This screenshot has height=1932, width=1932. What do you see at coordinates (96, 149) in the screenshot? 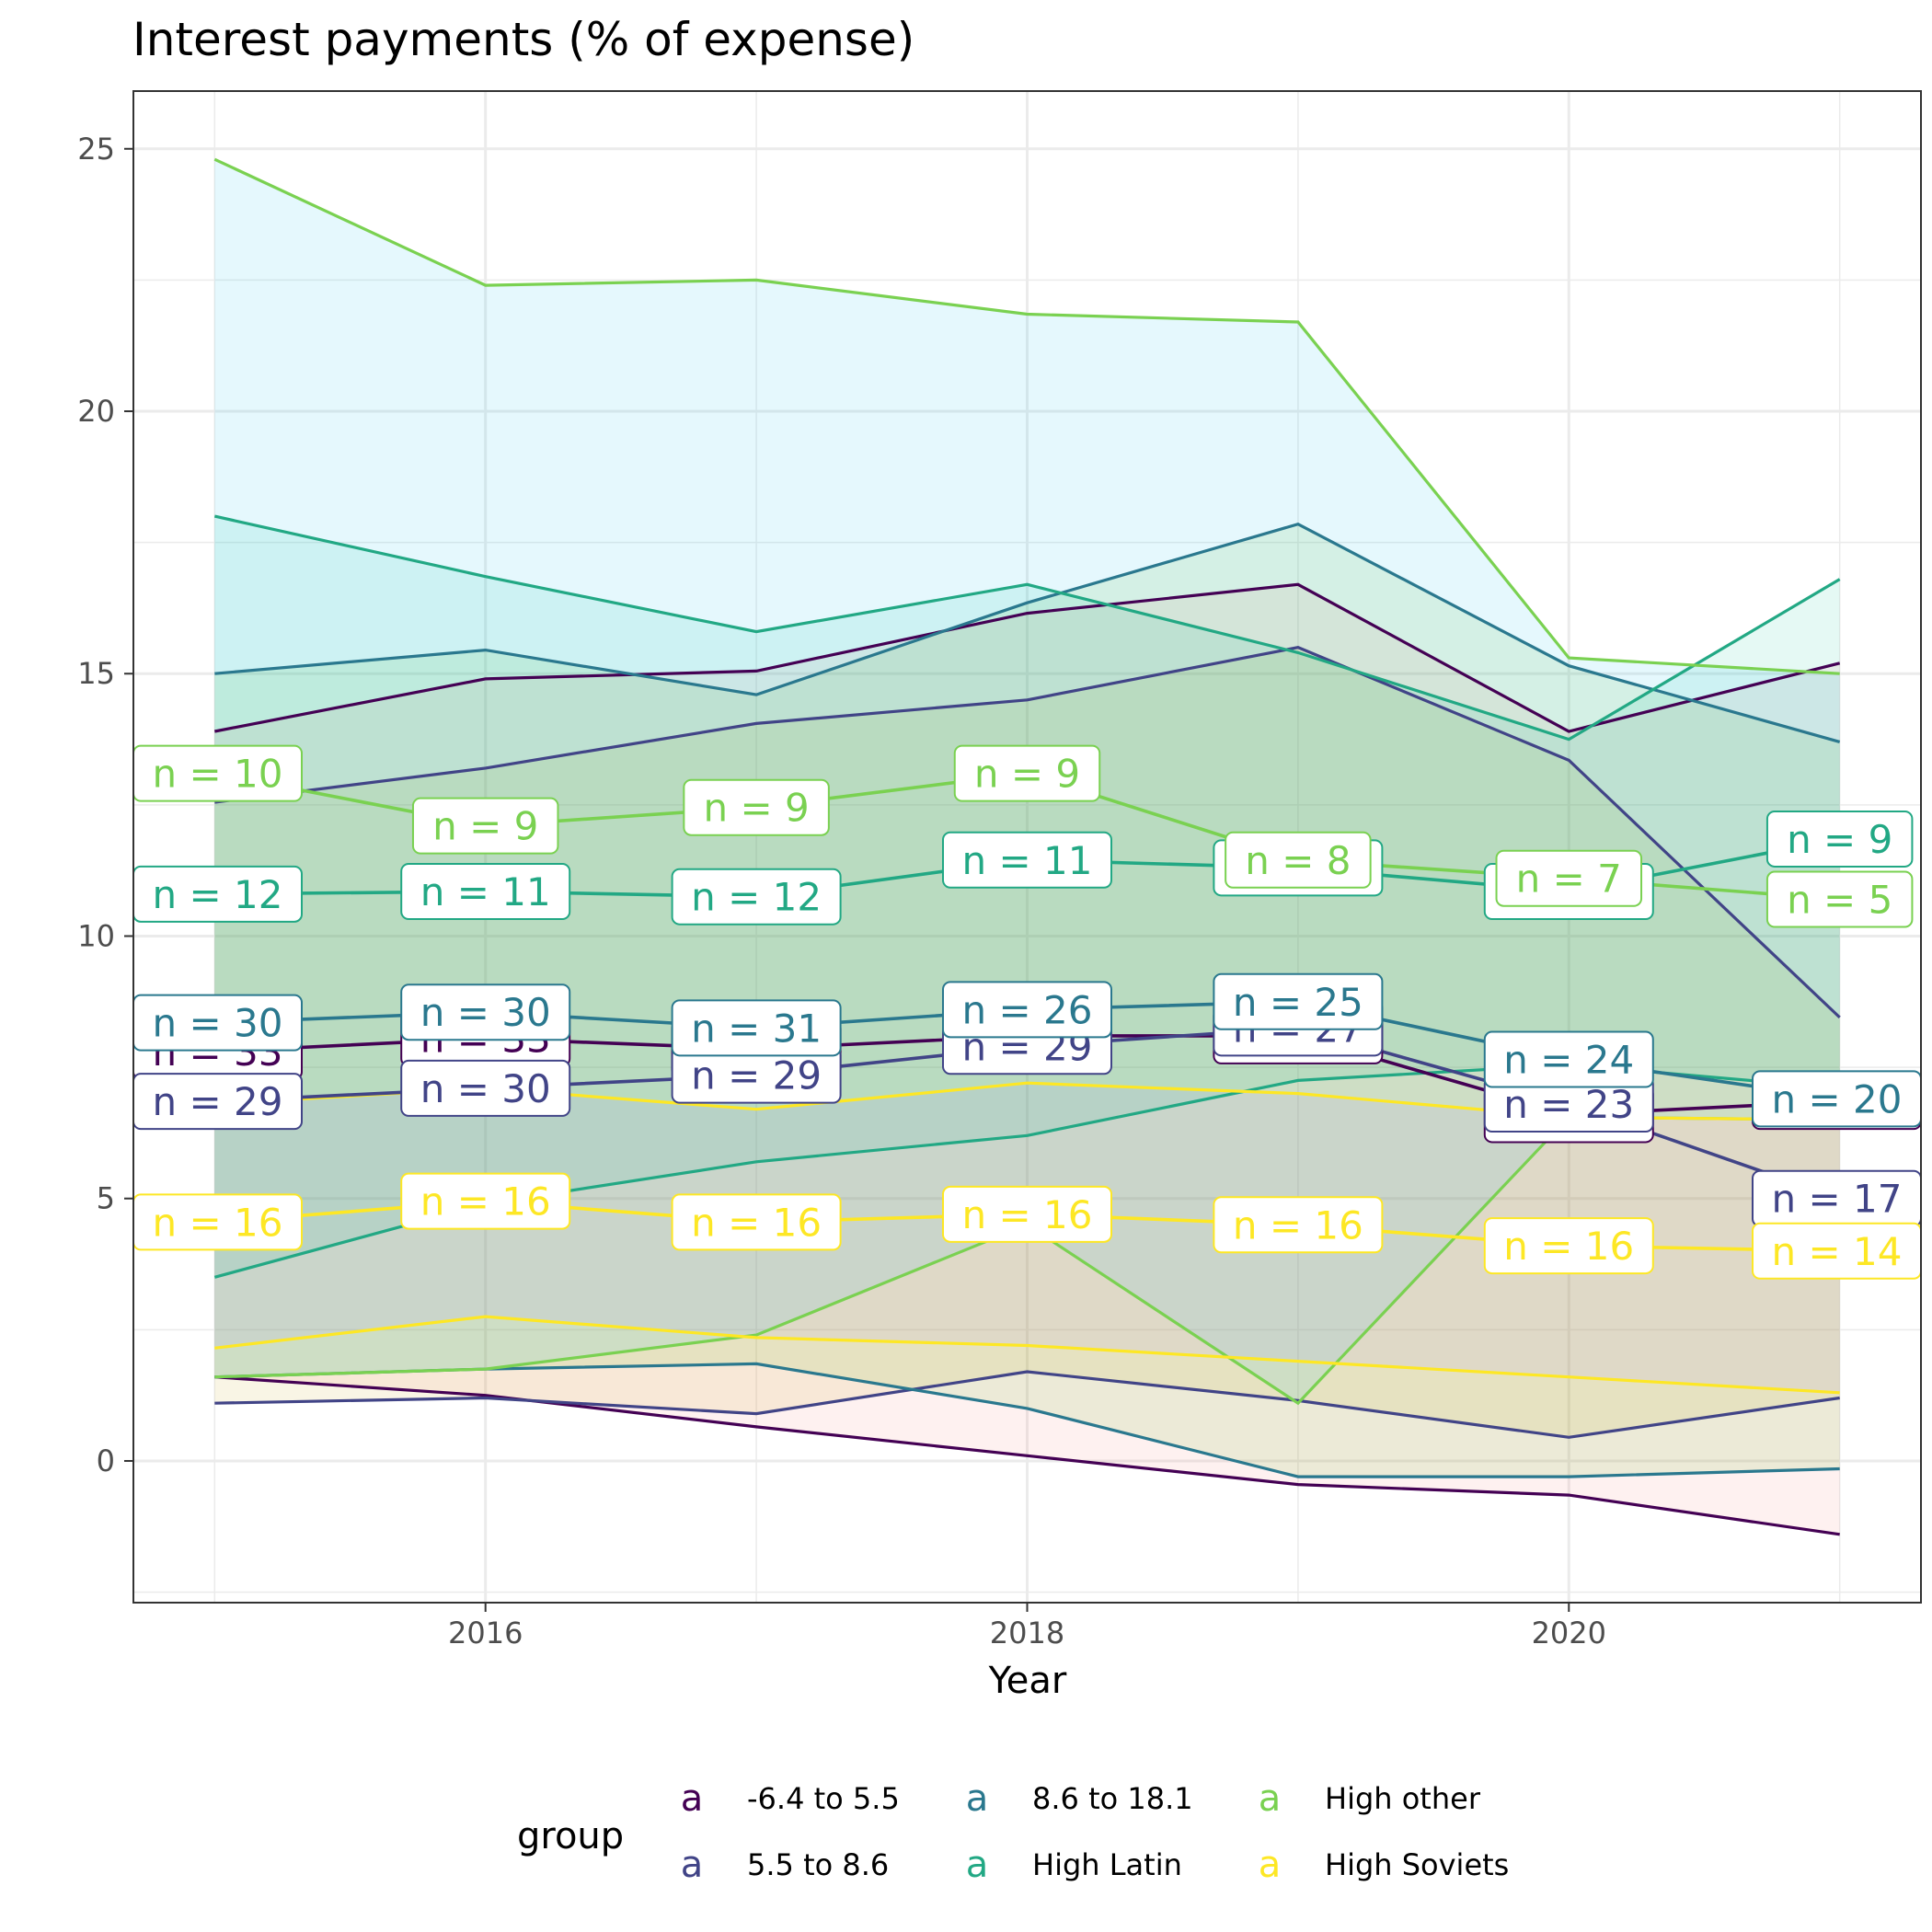
I see `y-tick-label: 25` at bounding box center [96, 149].